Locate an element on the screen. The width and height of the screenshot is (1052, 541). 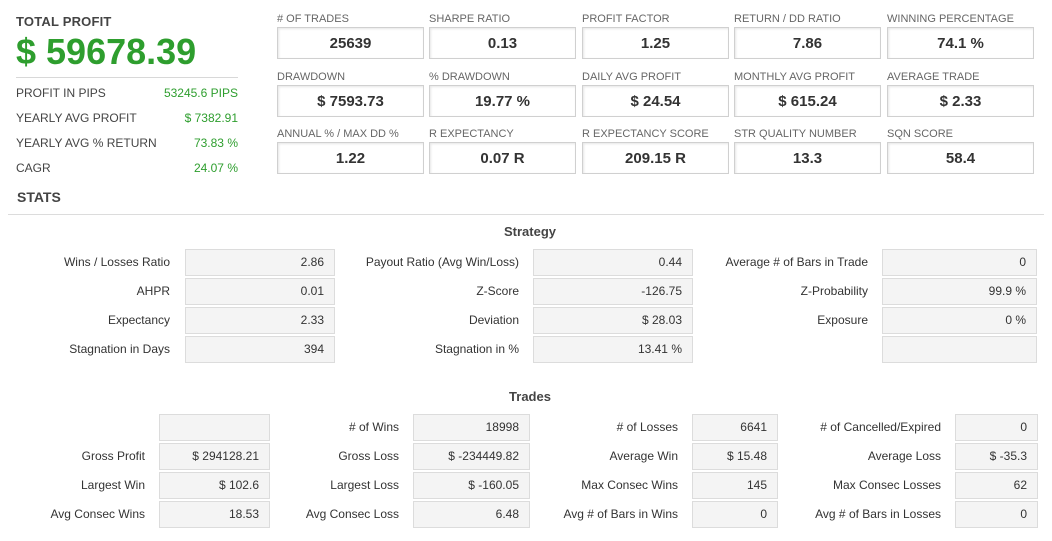
metric-pct-drawdown: % DRAWDOWN 19.77 % is located at coordinates (502, 93).